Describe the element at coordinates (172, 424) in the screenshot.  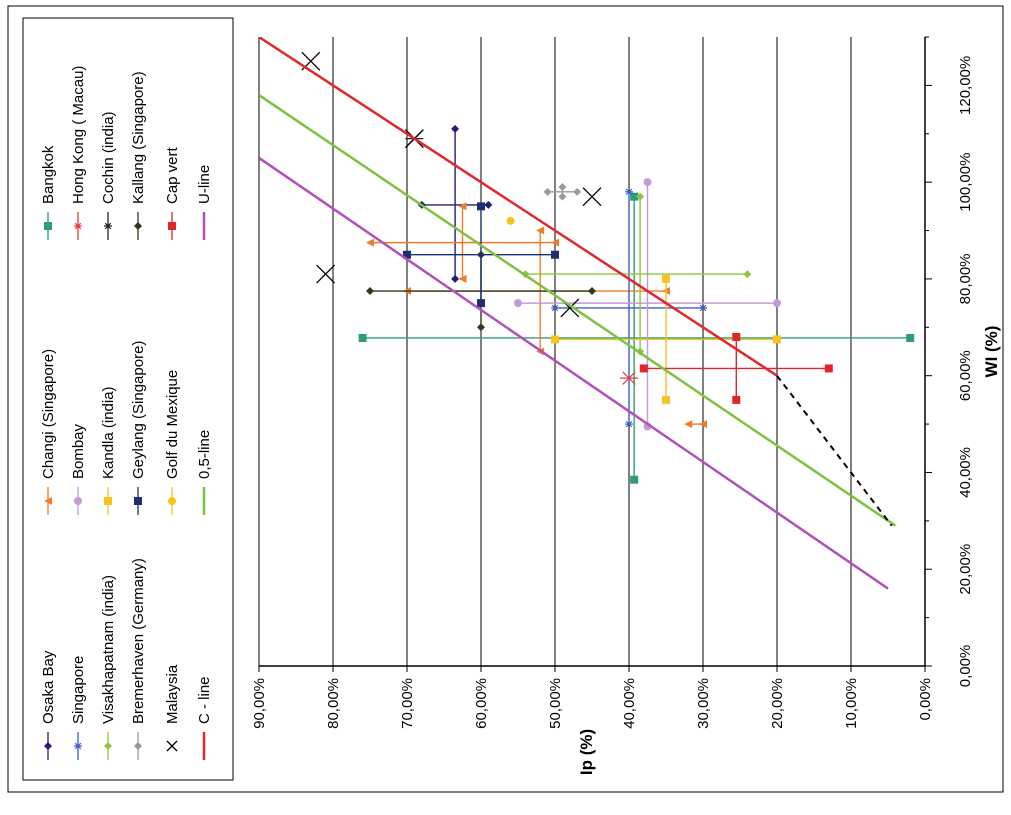
I see `legend-label: Golf du Mexique` at that location.